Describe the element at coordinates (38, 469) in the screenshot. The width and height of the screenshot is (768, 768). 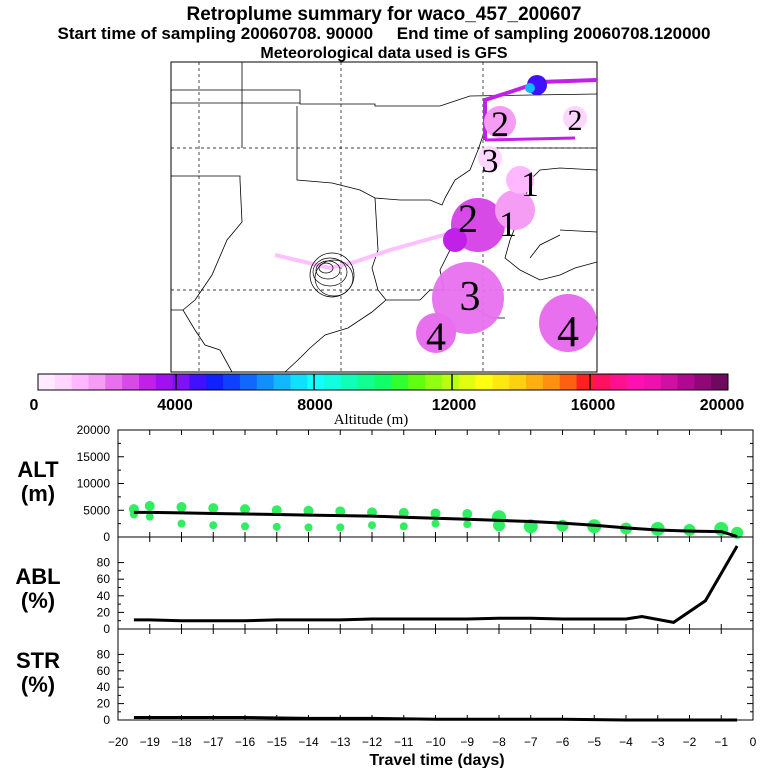
I see `panel-label-alt: ALT` at that location.